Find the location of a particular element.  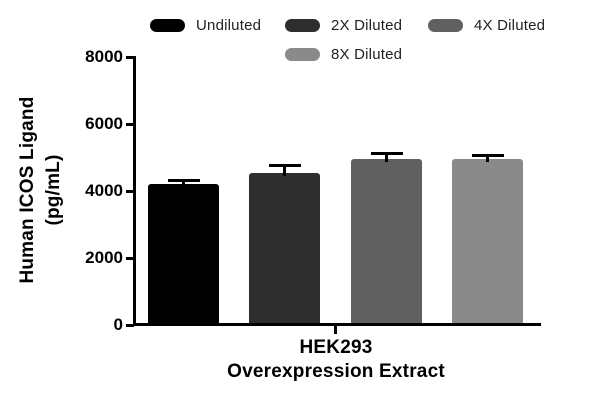

legend-item-8x-diluted: 8X Diluted is located at coordinates (344, 54).